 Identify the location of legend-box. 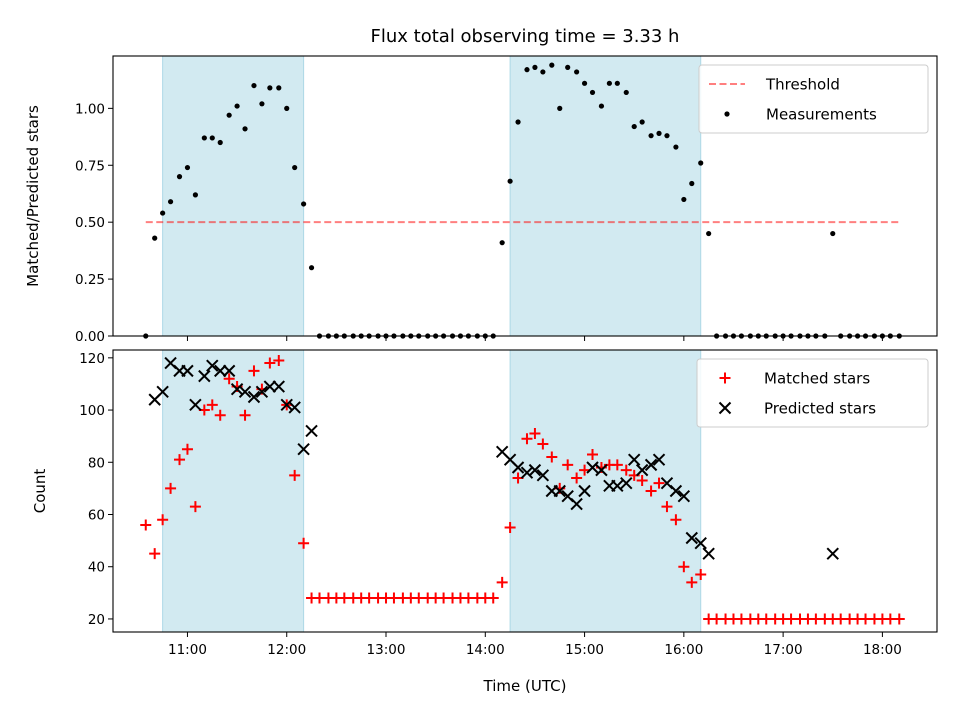
(812, 393).